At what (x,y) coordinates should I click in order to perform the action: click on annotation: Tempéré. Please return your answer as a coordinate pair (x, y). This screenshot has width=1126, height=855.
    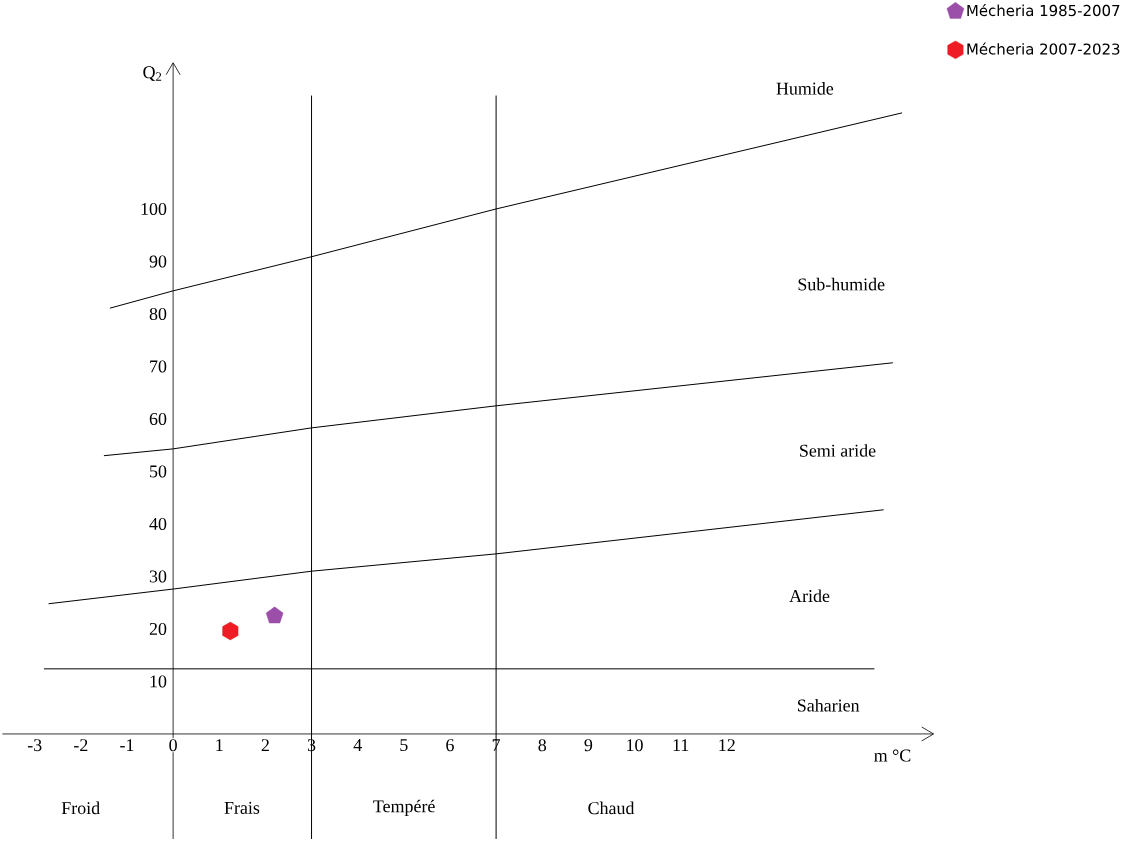
    Looking at the image, I should click on (404, 808).